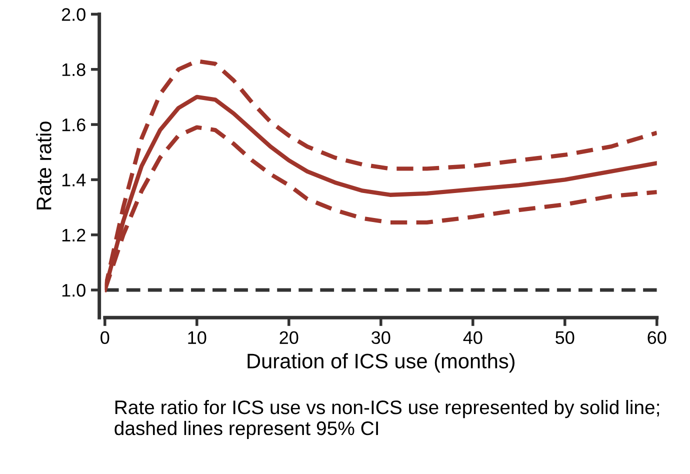  Describe the element at coordinates (657, 337) in the screenshot. I see `x-tick-label: 60` at that location.